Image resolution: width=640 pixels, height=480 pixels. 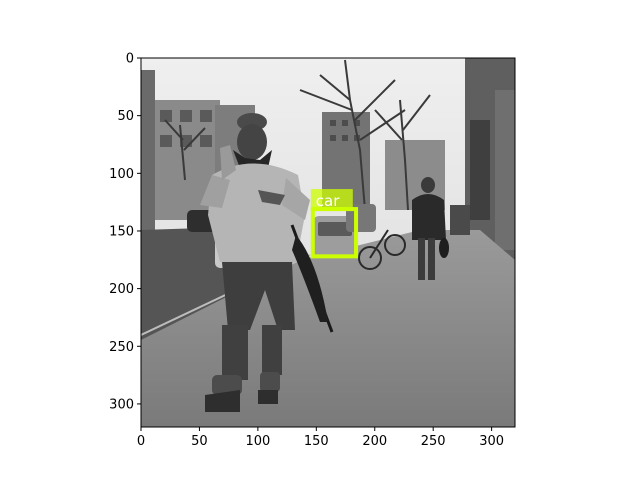 I want to click on x-tick-label: 150, so click(x=316, y=441).